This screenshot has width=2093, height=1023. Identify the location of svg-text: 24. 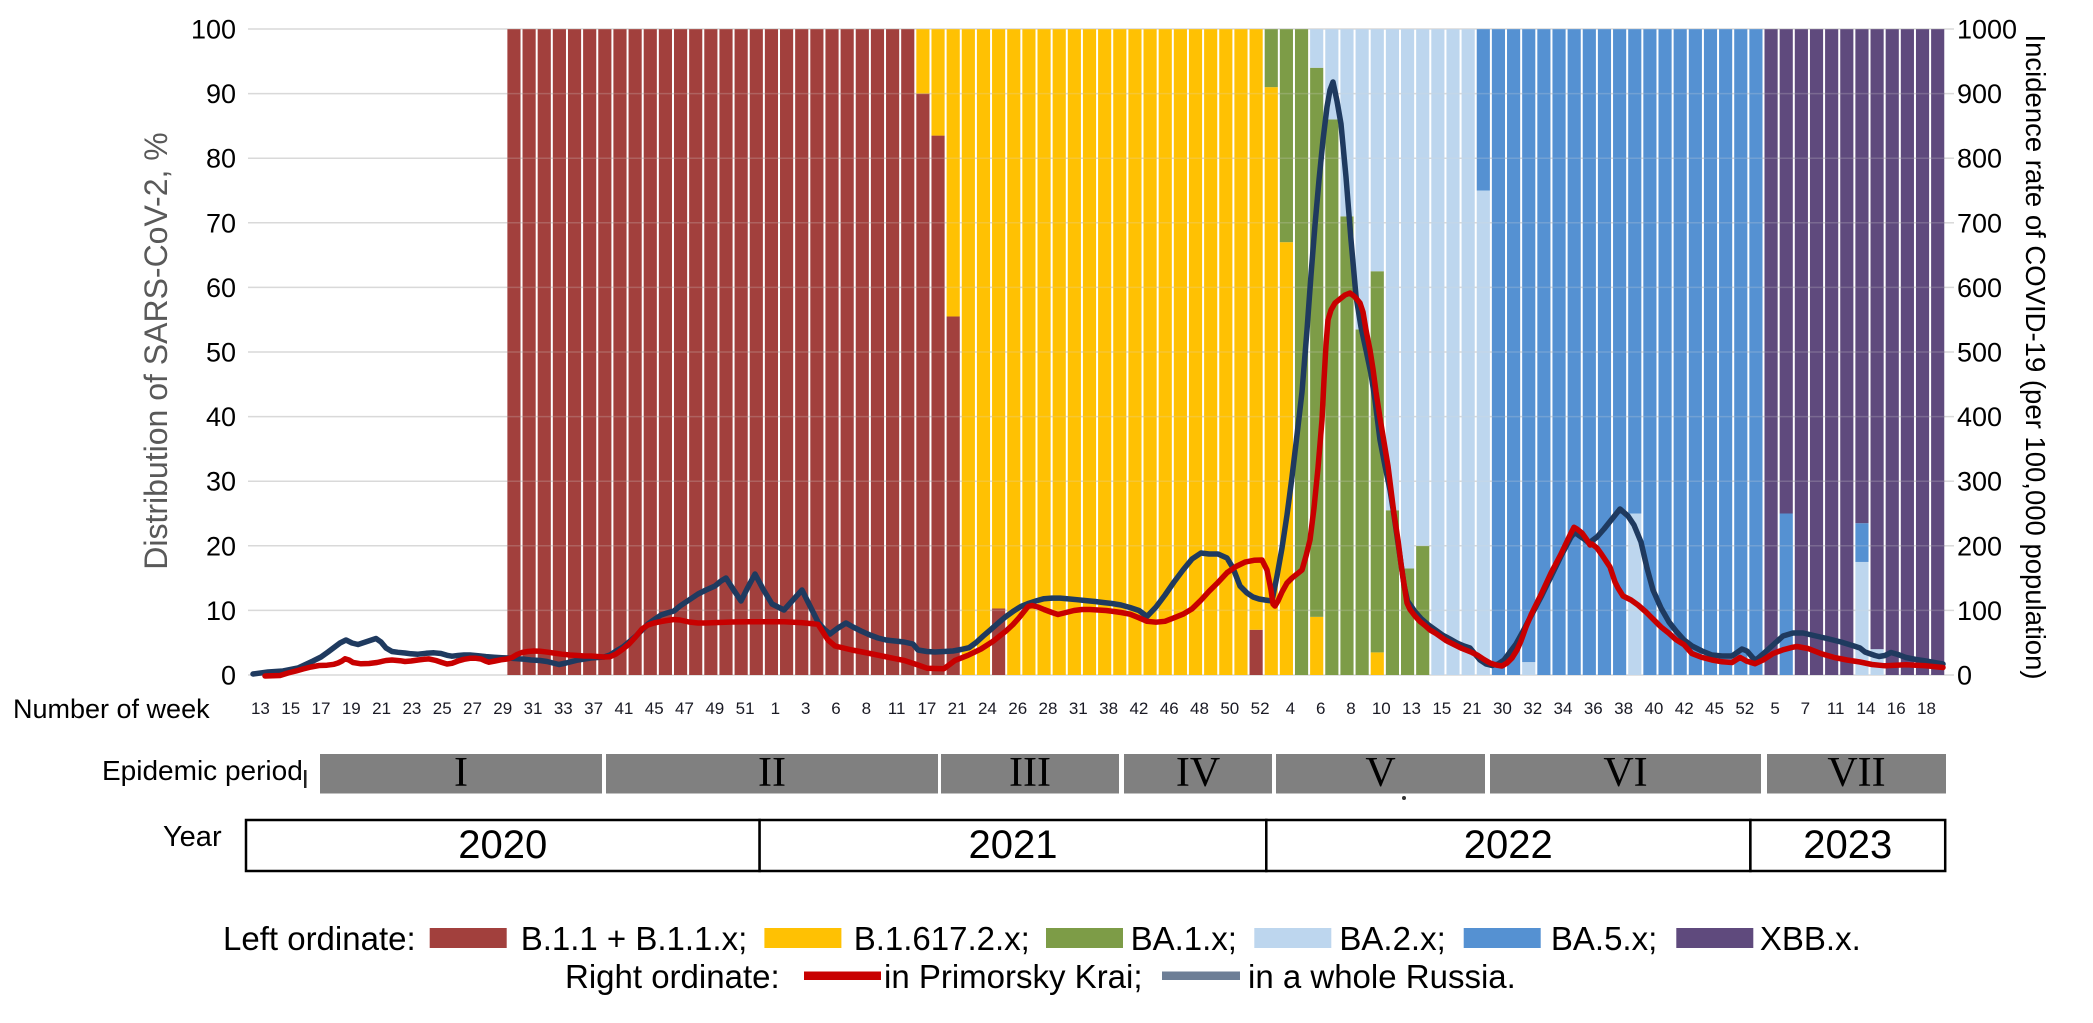
(987, 708).